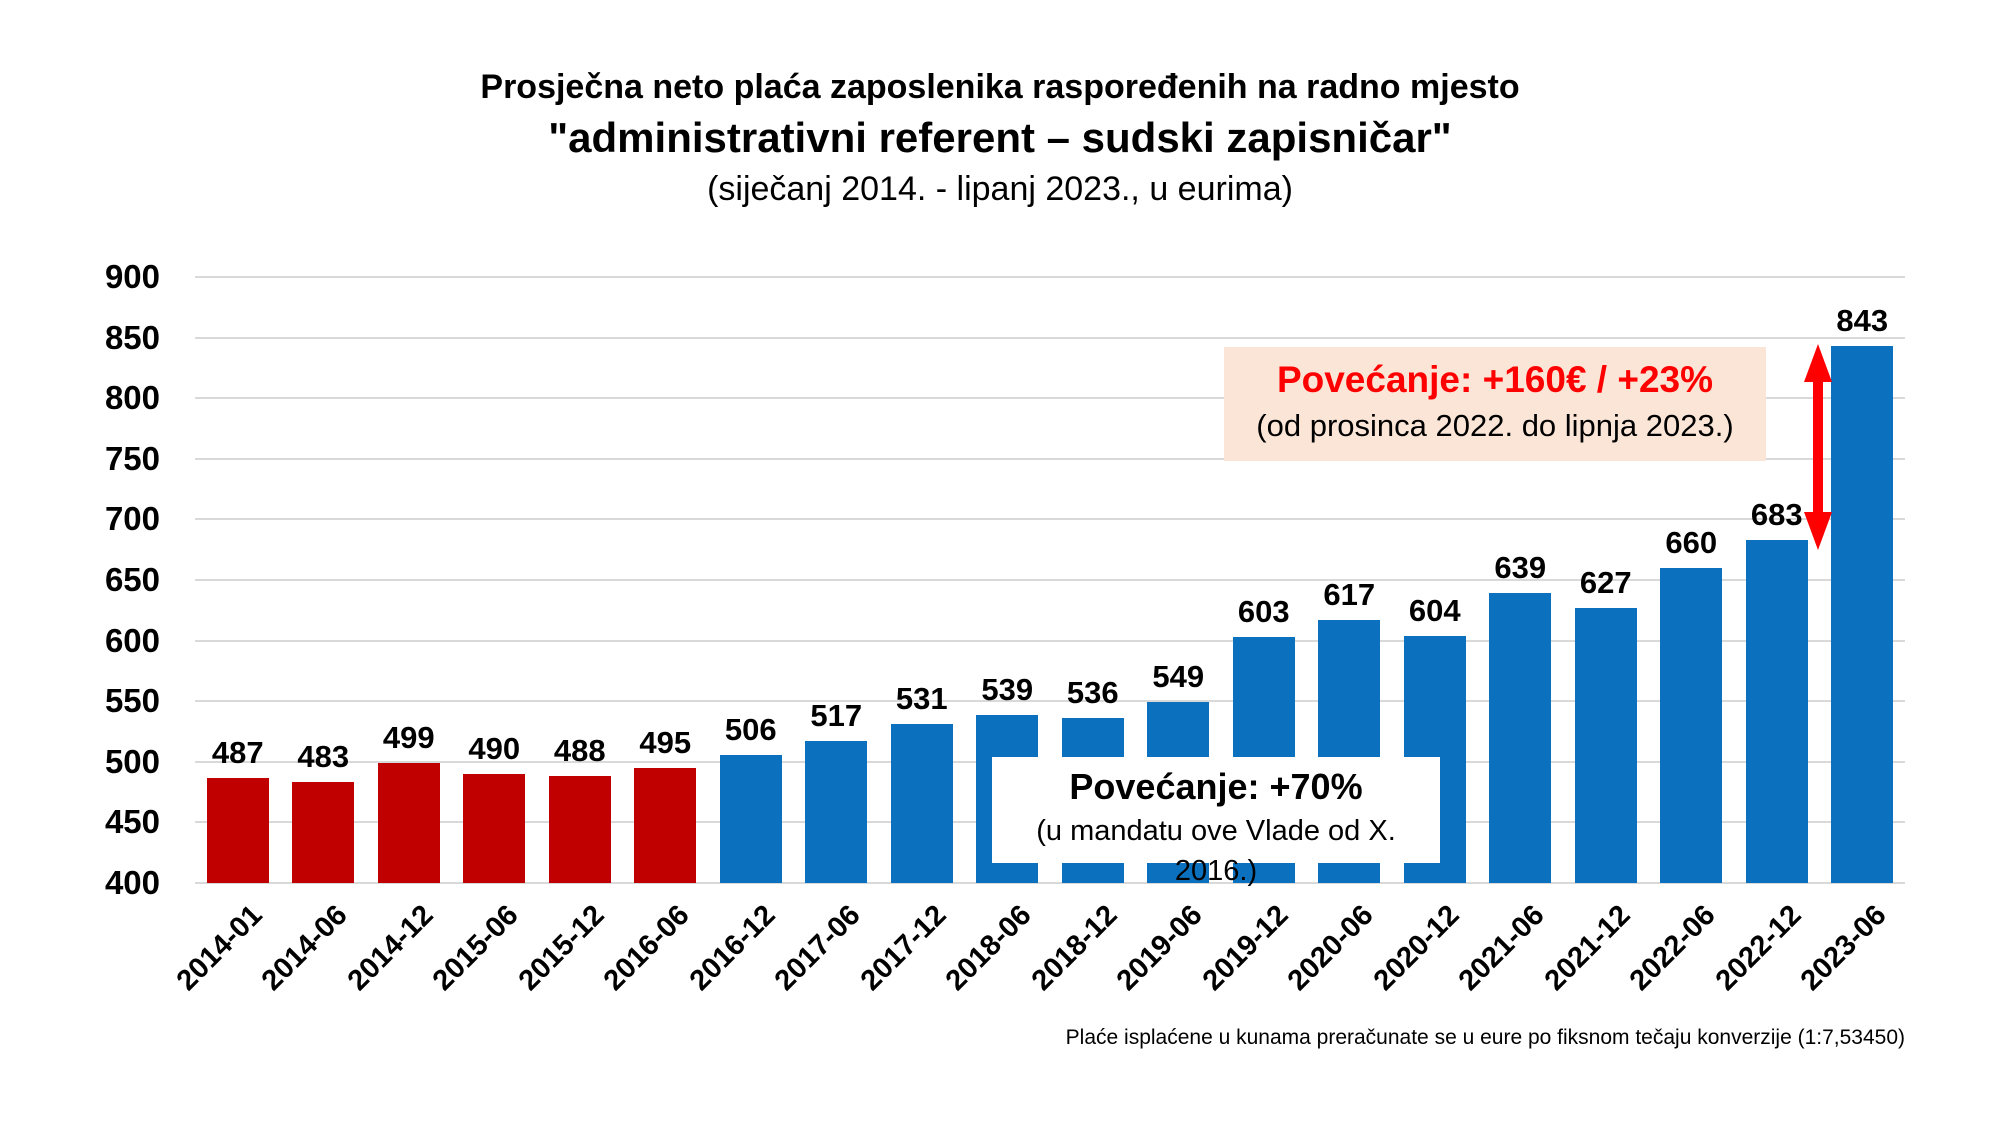  What do you see at coordinates (1092, 693) in the screenshot?
I see `bar-value-label: 536` at bounding box center [1092, 693].